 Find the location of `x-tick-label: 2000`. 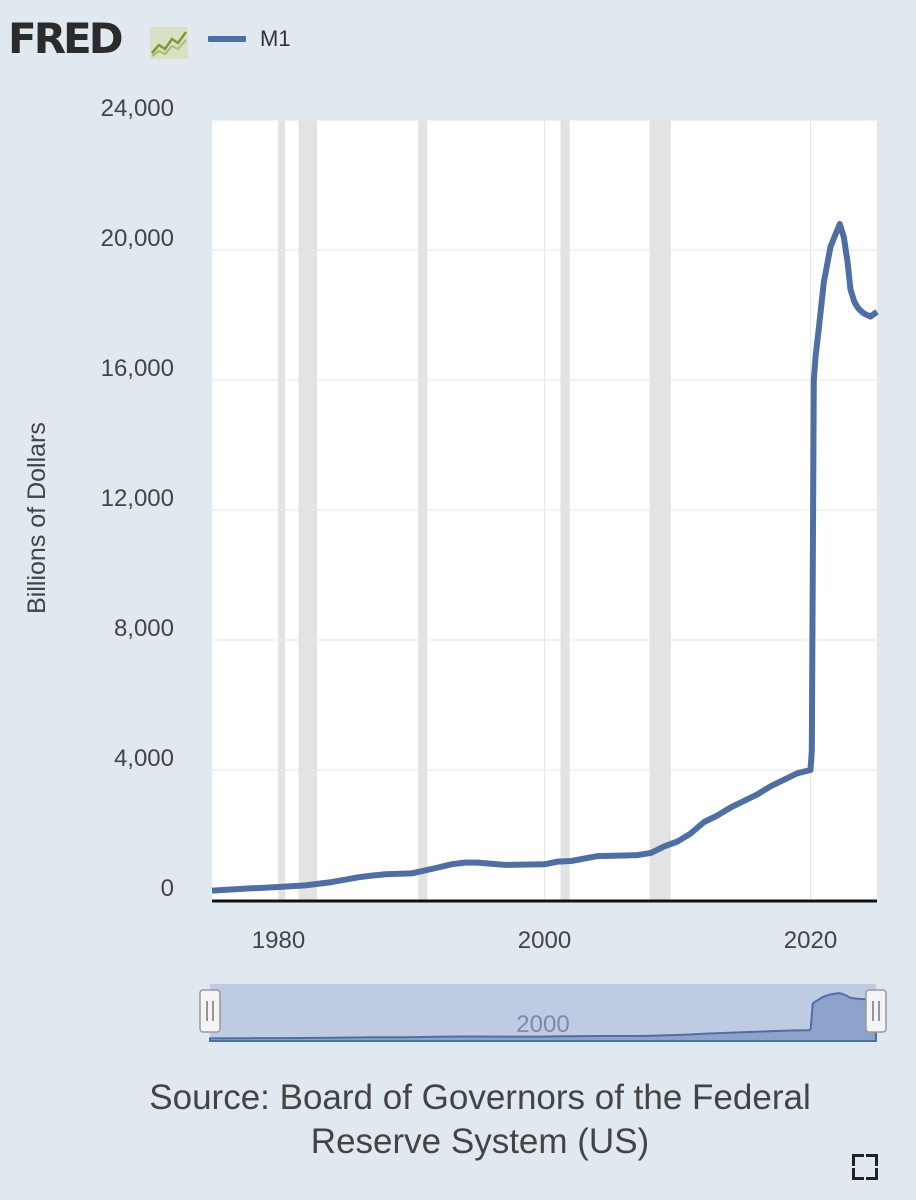

x-tick-label: 2000 is located at coordinates (544, 940).